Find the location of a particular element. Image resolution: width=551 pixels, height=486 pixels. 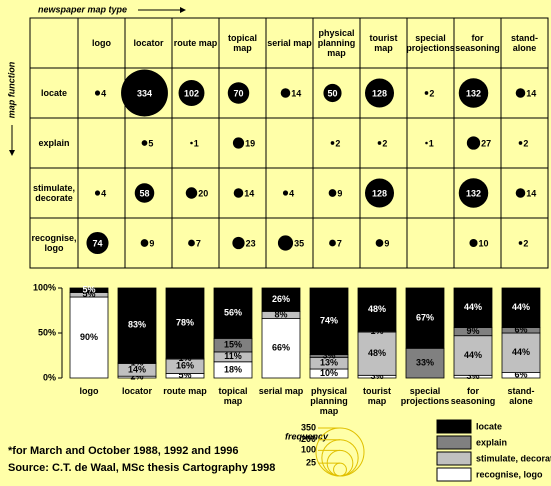

bubble-label: 7 is located at coordinates (198, 243).